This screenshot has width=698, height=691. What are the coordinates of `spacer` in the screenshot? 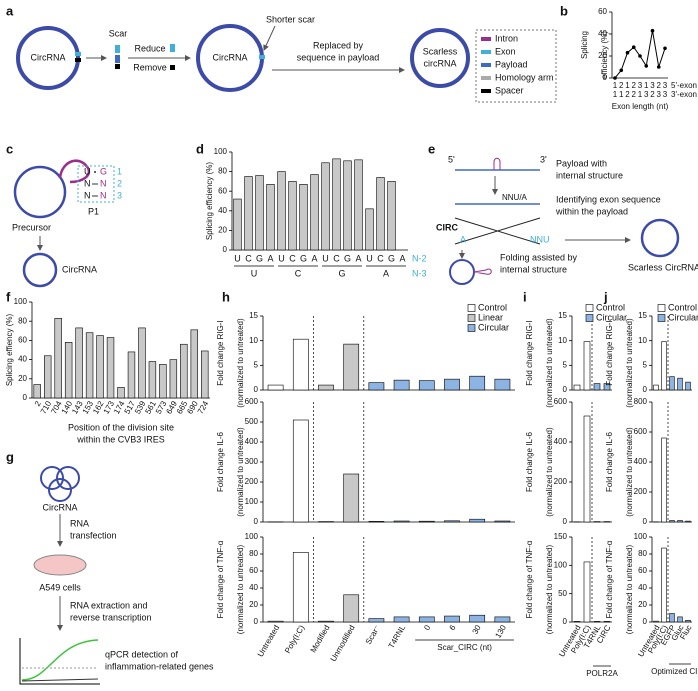 It's located at (117, 66).